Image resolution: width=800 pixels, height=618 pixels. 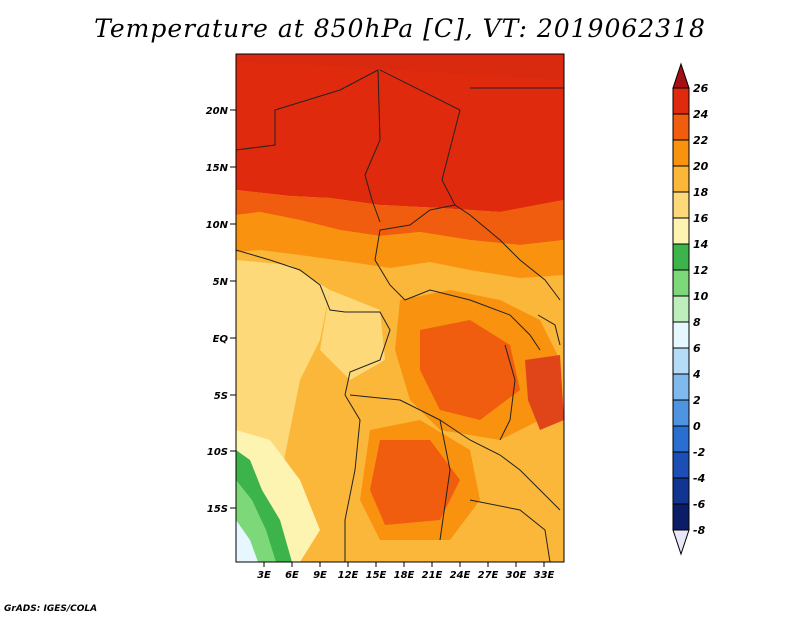 I want to click on colorbar-label: 0, so click(x=697, y=426).